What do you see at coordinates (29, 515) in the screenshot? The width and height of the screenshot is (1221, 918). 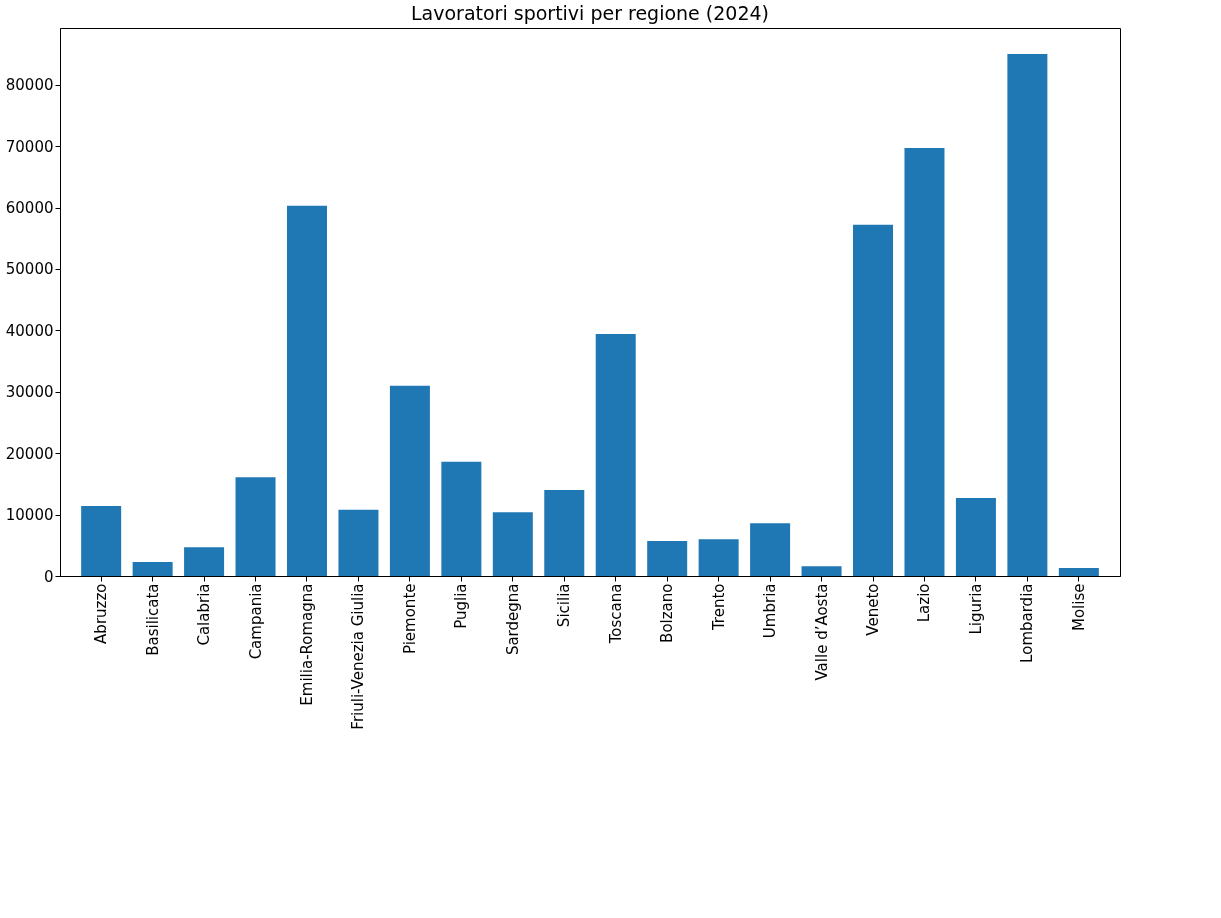 I see `y-tick-label: 10000` at bounding box center [29, 515].